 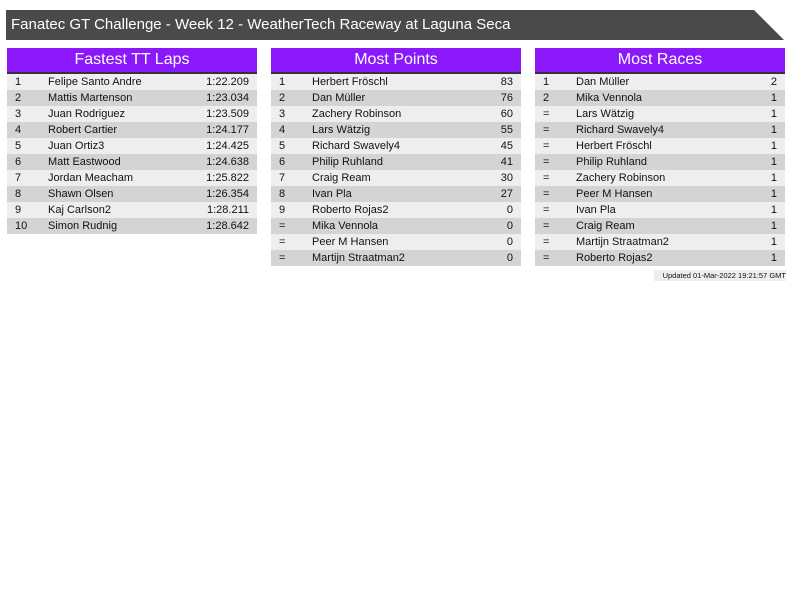 I want to click on value: 83, so click(x=506, y=82).